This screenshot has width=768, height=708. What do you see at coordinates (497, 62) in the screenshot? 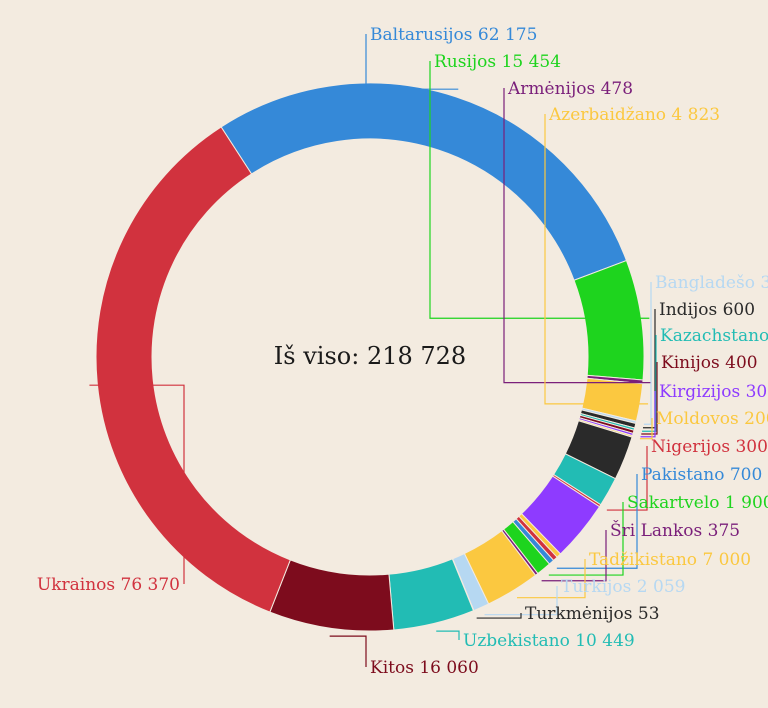
I see `label-rusijos: Rusijos 15 454` at bounding box center [497, 62].